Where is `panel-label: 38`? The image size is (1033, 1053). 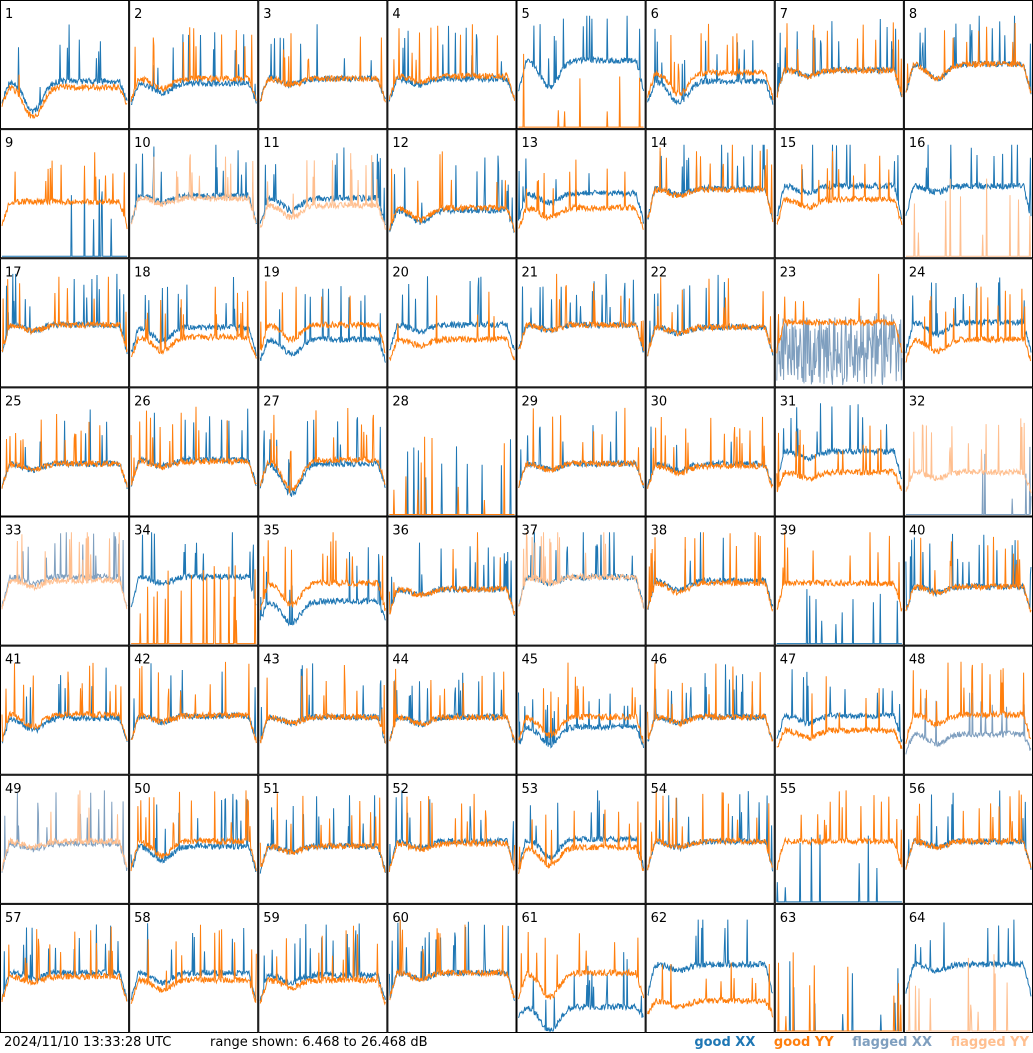
panel-label: 38 is located at coordinates (659, 531).